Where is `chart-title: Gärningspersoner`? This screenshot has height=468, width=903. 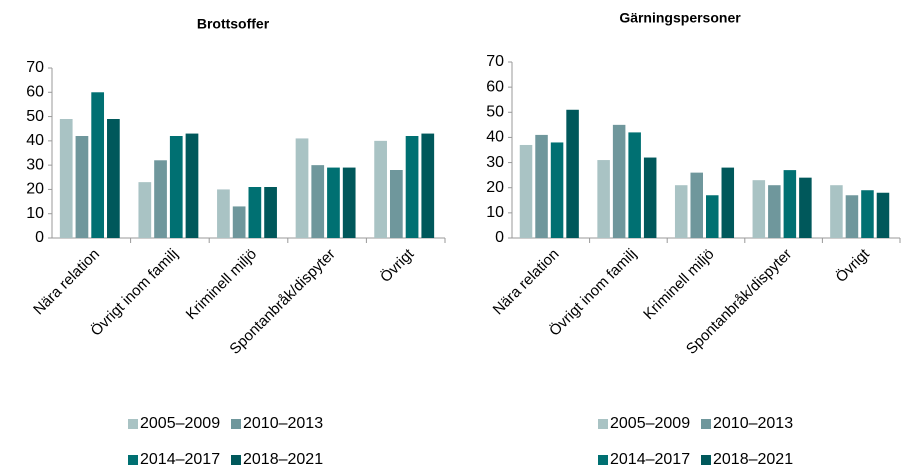 chart-title: Gärningspersoner is located at coordinates (680, 18).